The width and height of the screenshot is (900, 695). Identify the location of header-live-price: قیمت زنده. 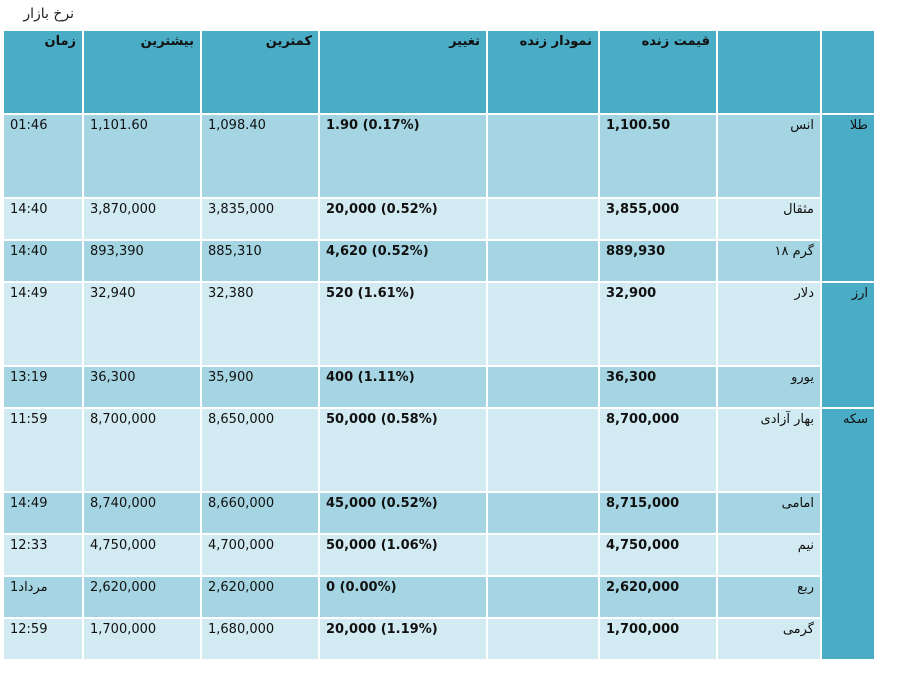
(658, 72).